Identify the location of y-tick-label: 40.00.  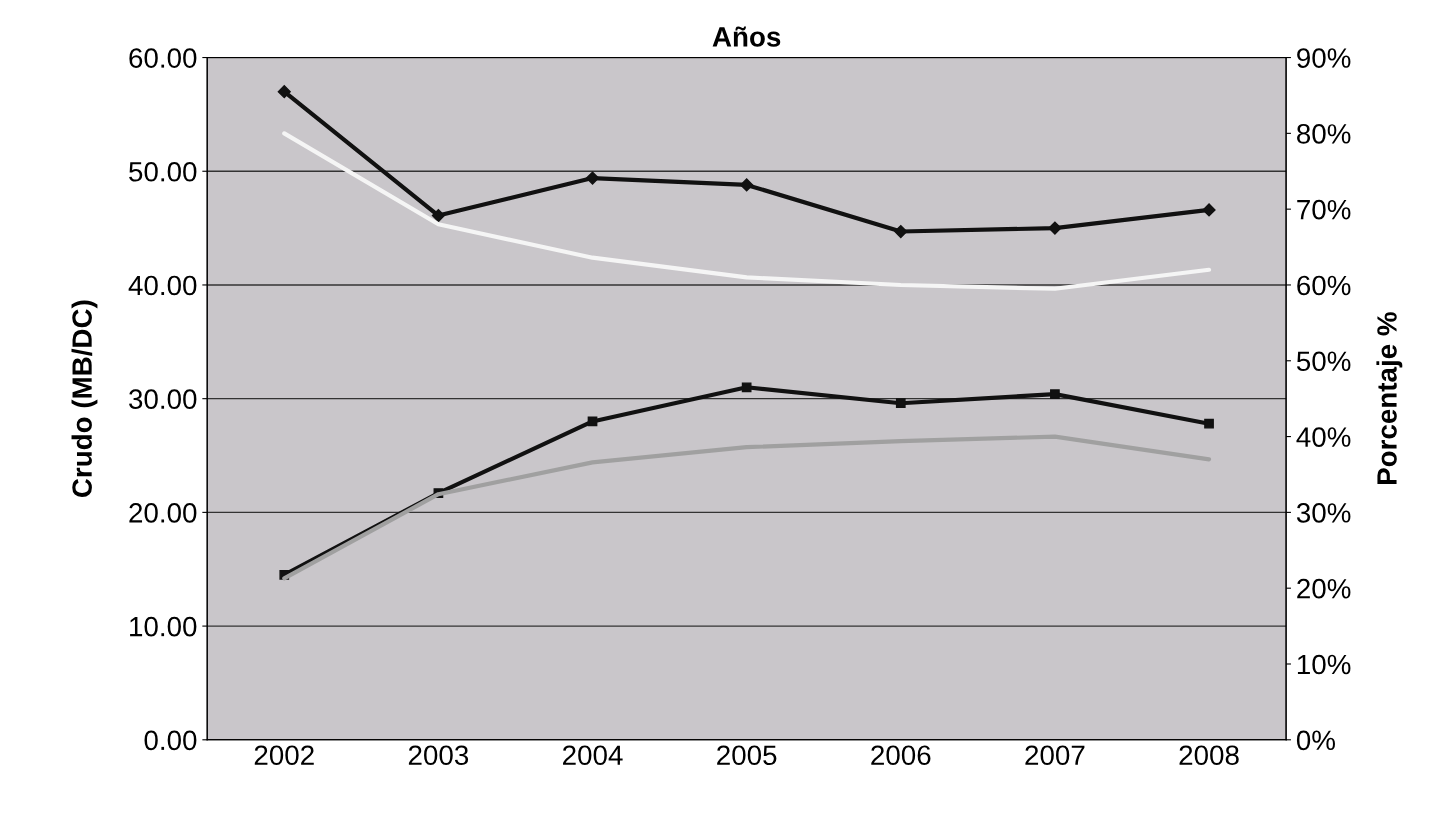
(162, 285).